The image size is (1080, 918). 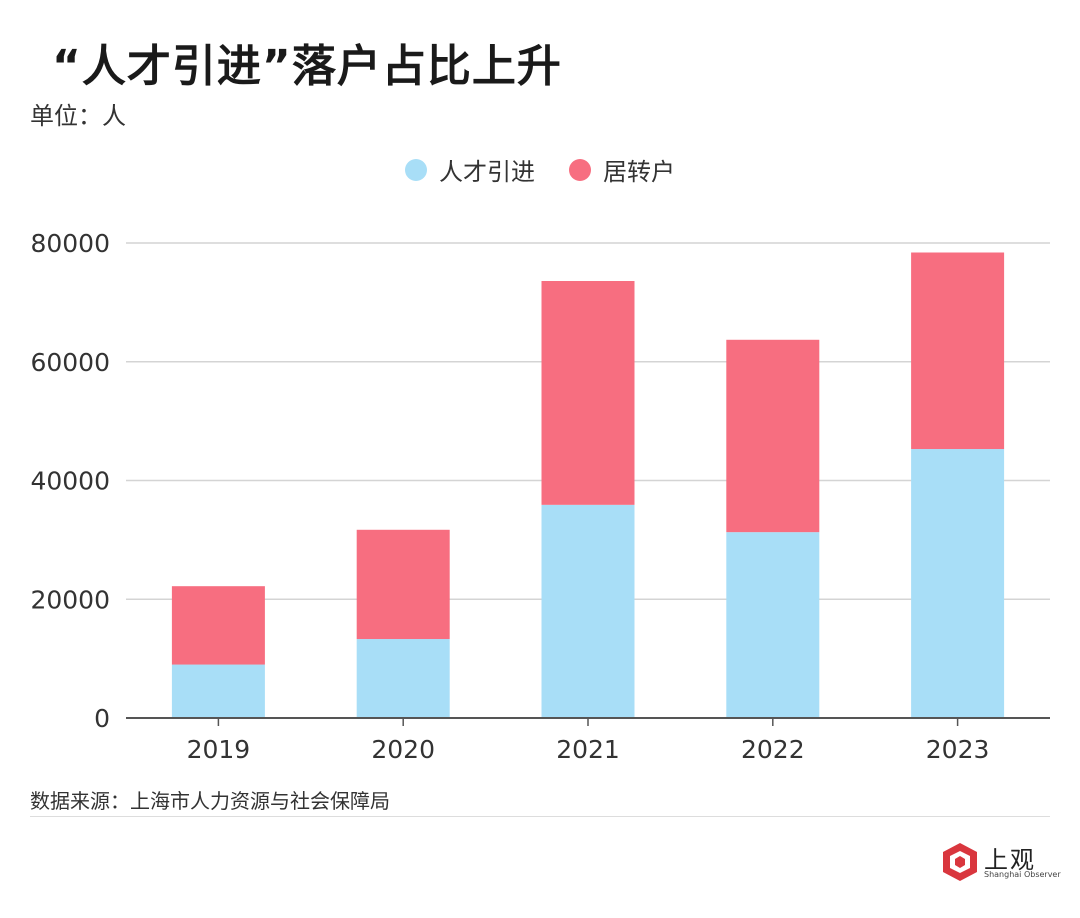 What do you see at coordinates (773, 625) in the screenshot?
I see `bar-talent-2022` at bounding box center [773, 625].